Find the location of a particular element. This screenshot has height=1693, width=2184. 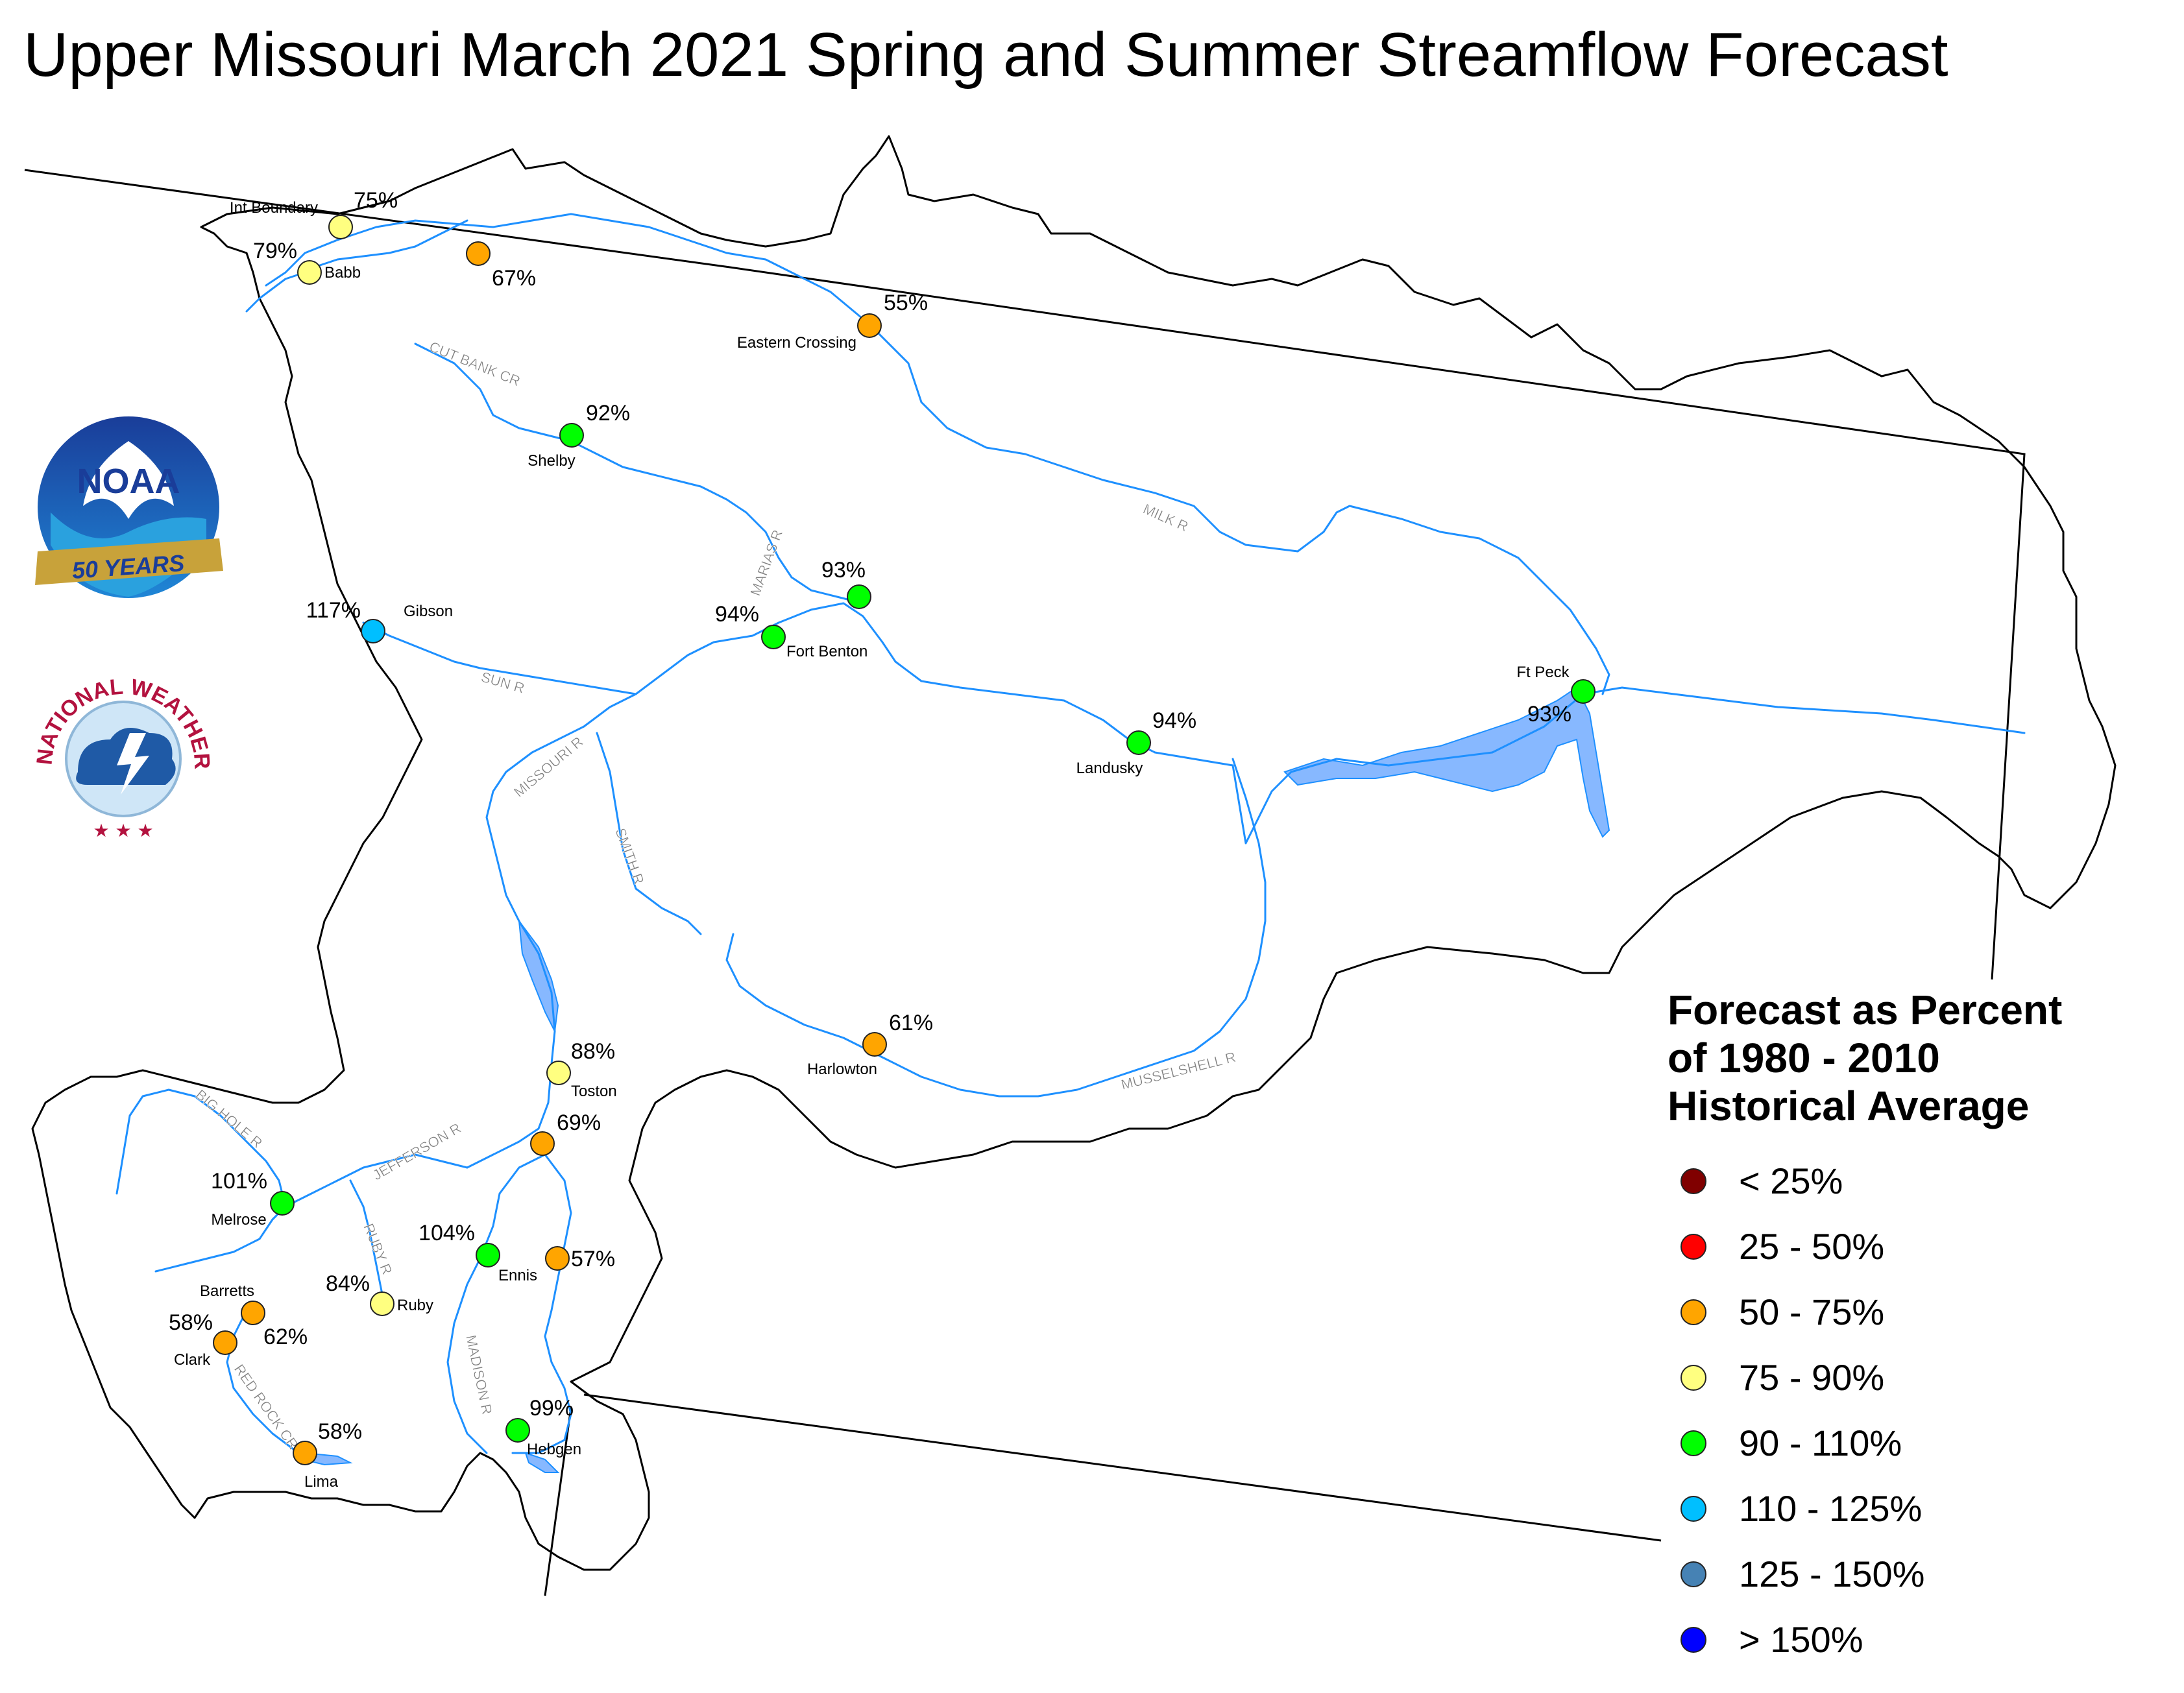

legend-item: 110 - 125% is located at coordinates (1802, 1509).